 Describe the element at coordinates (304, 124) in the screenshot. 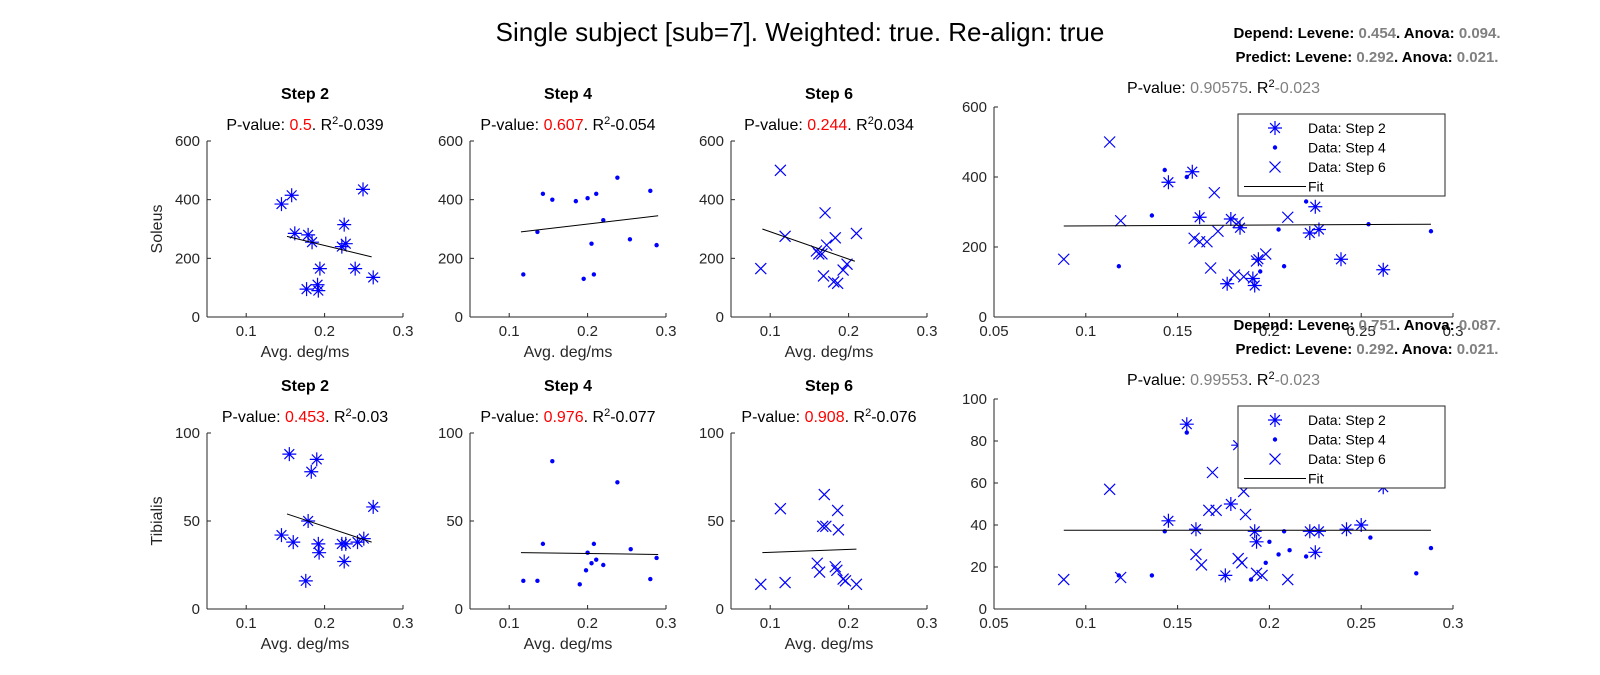

I see `pvalue-label-0: P-value: 0.5. R2-0.039` at that location.